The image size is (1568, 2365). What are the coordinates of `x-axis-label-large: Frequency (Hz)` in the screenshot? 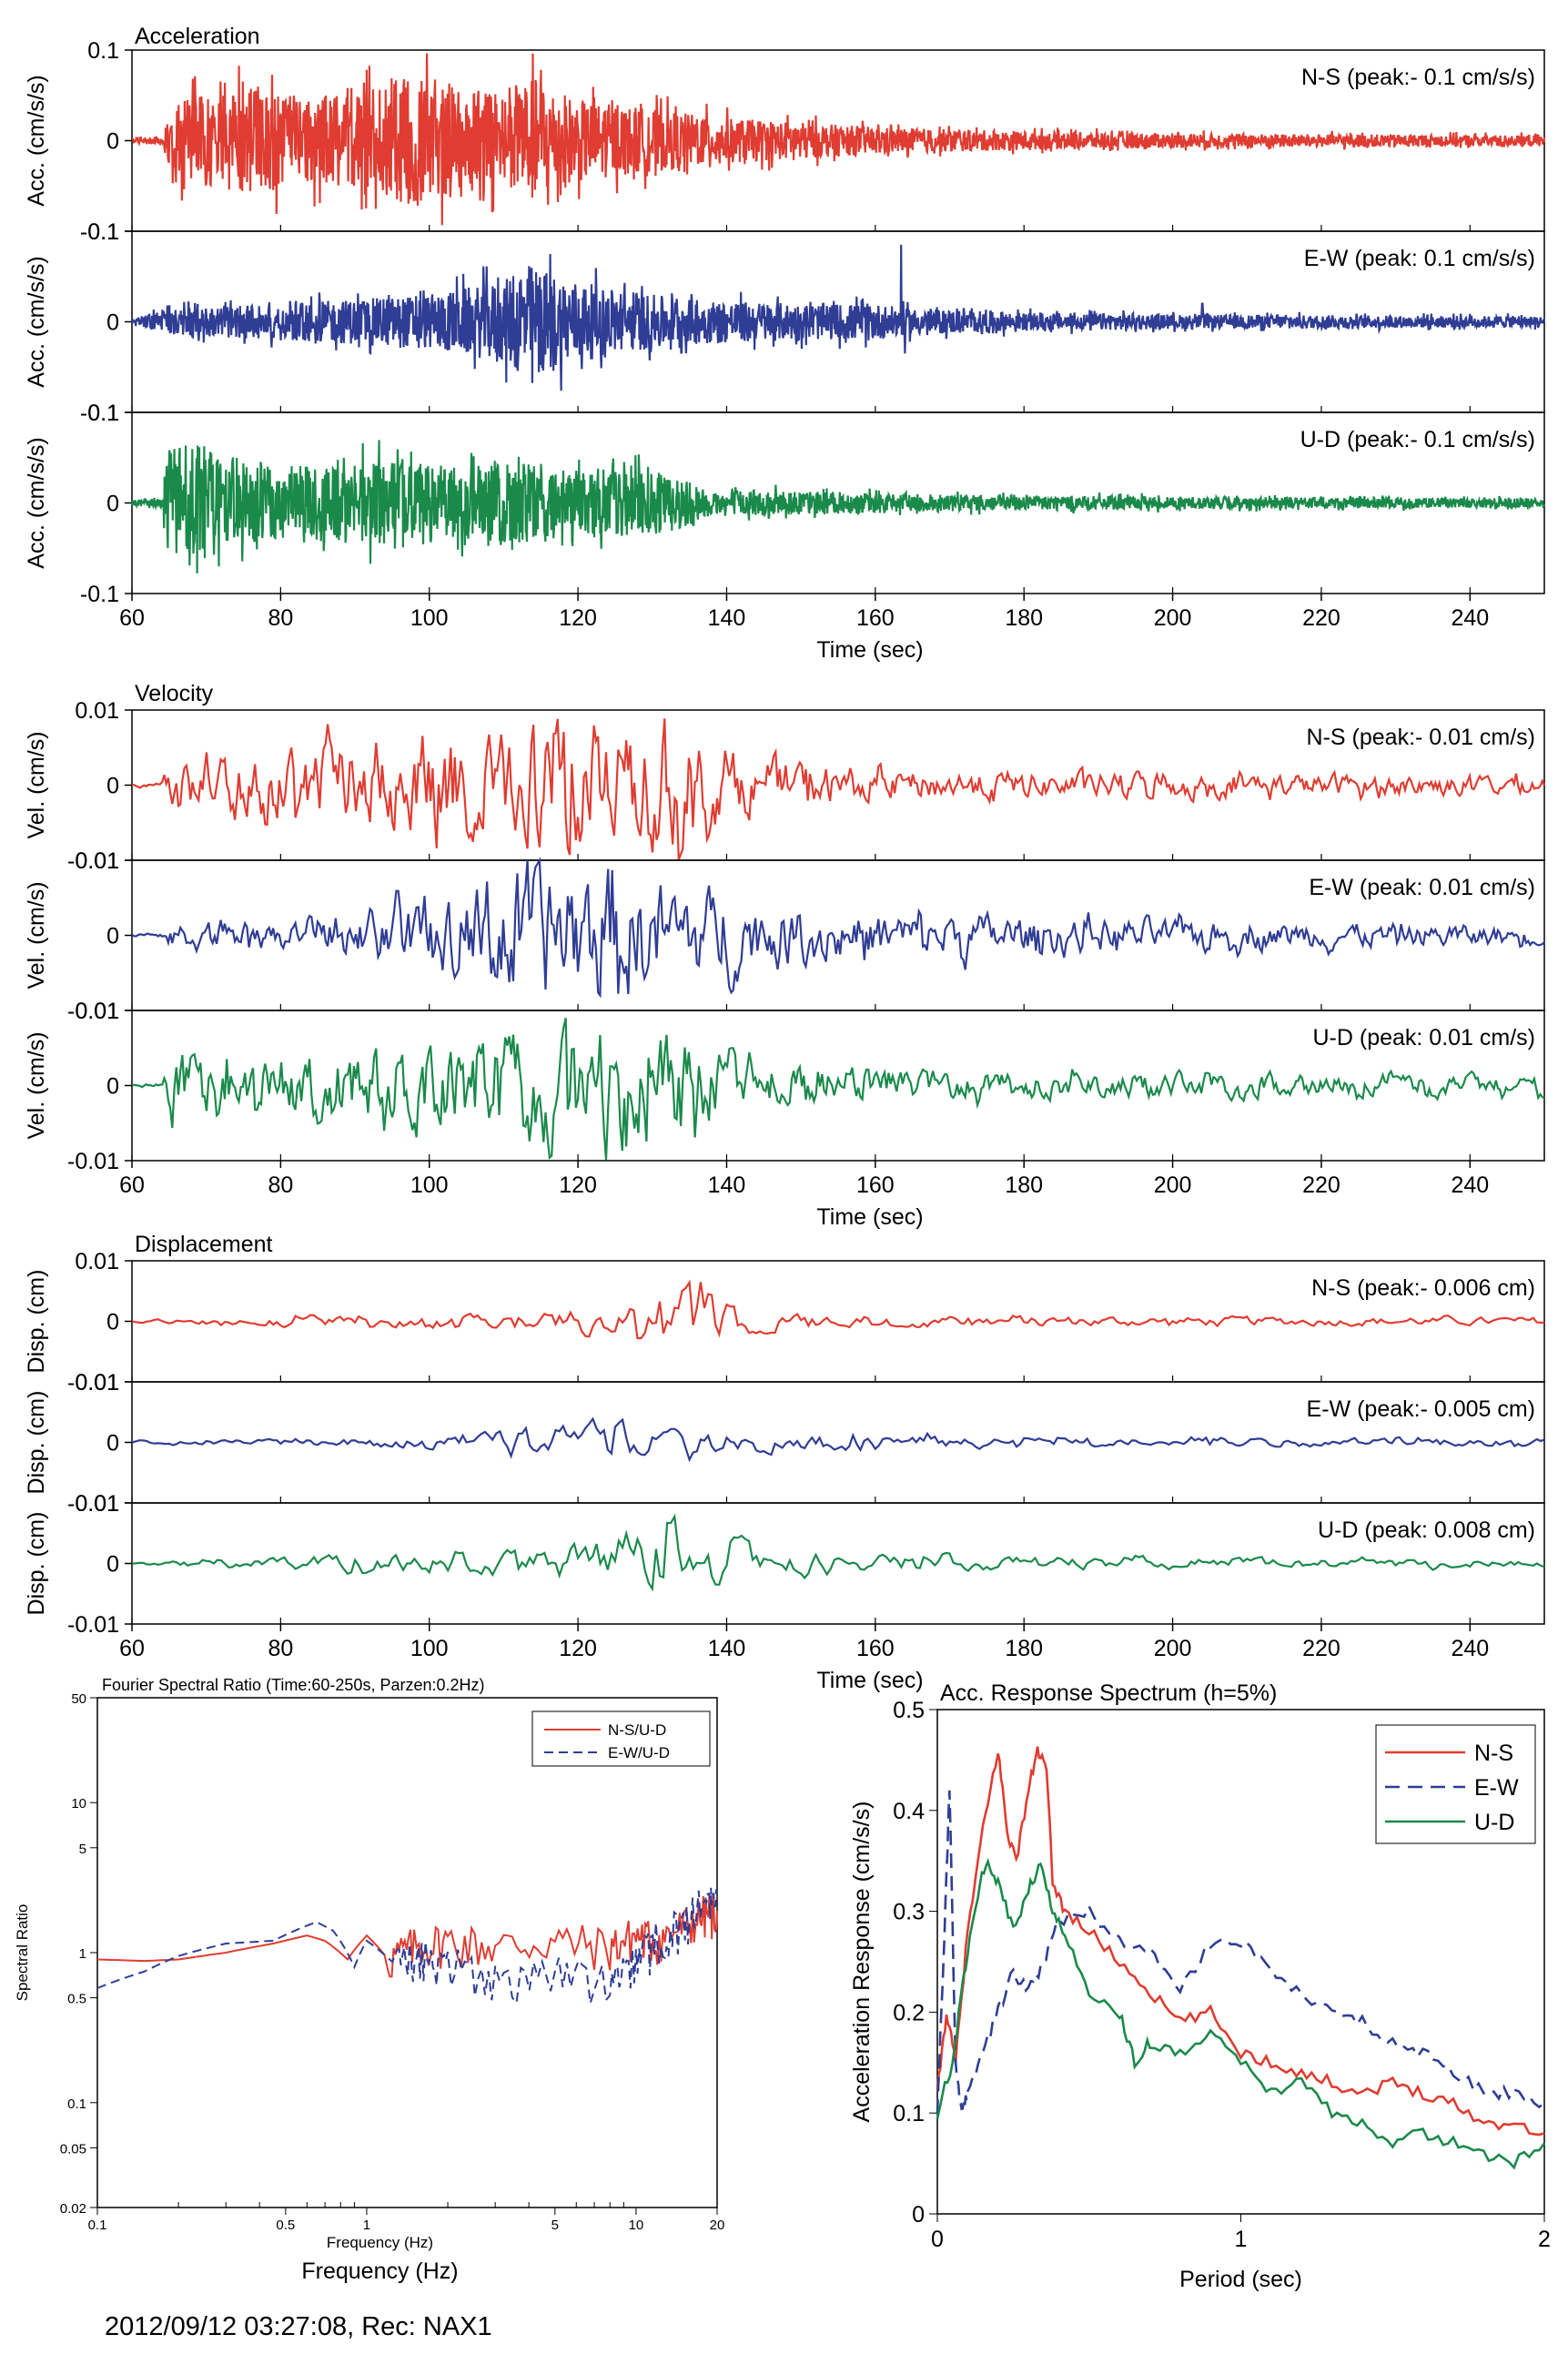 It's located at (379, 2271).